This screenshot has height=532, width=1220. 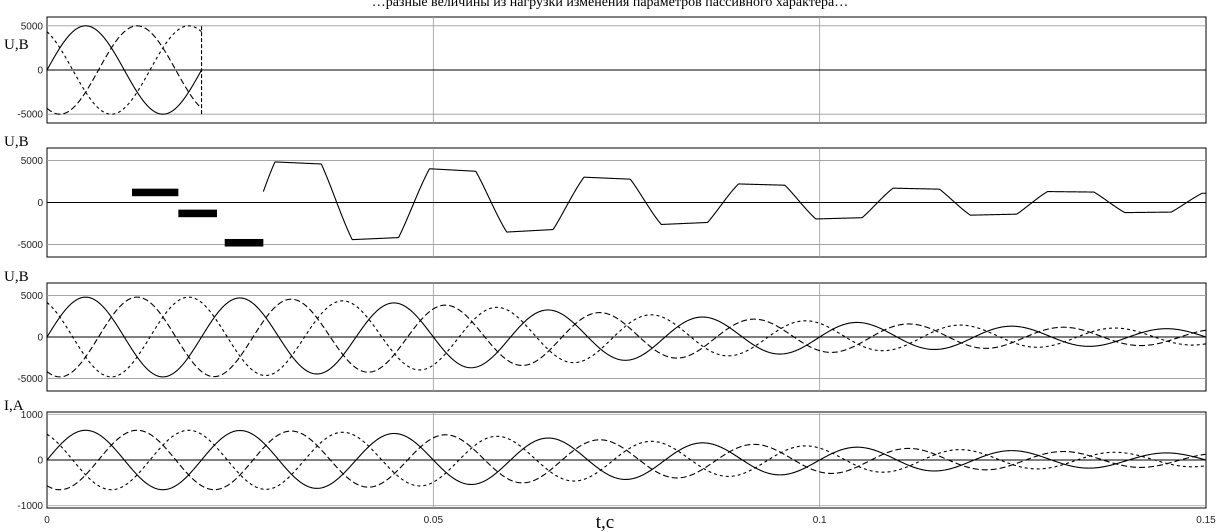 What do you see at coordinates (434, 520) in the screenshot?
I see `x-tick-label: 0.05` at bounding box center [434, 520].